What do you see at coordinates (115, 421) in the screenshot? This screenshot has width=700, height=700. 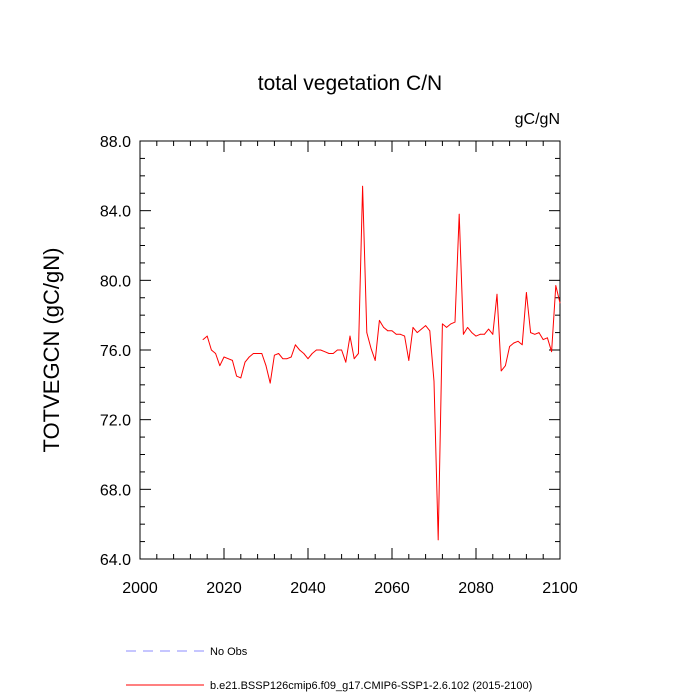 I see `y-tick-label: 72.0` at bounding box center [115, 421].